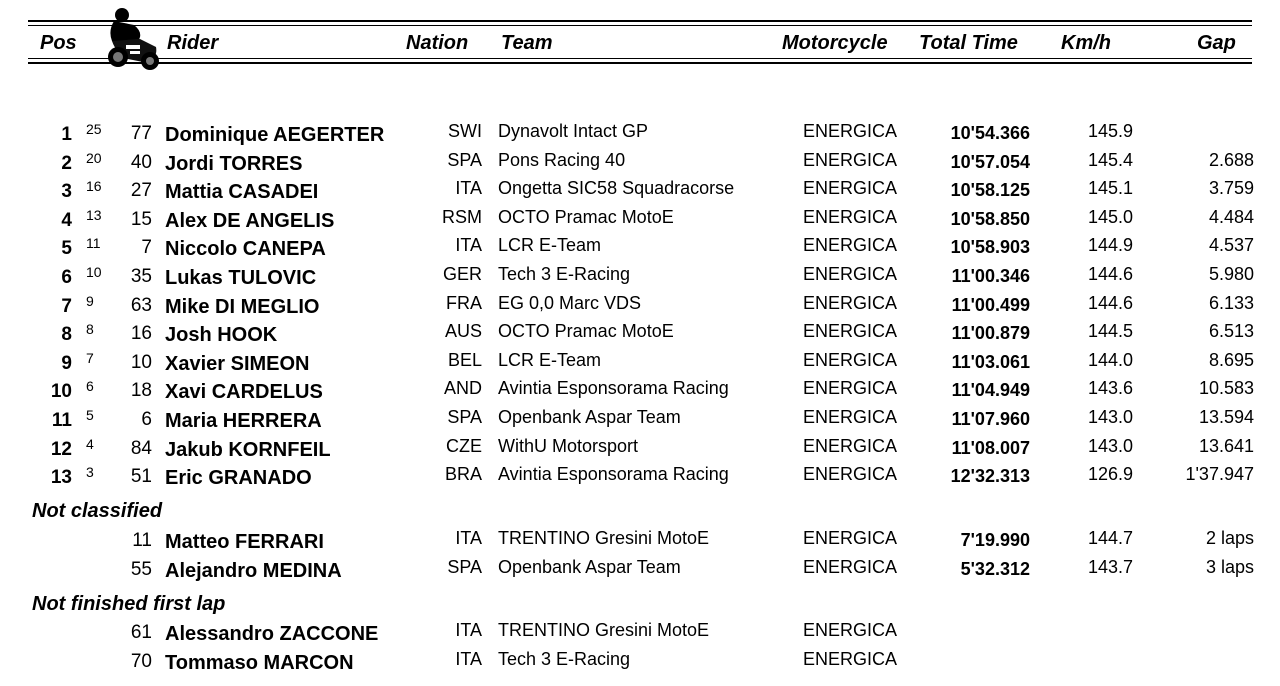  Describe the element at coordinates (1219, 474) in the screenshot. I see `gap-cell: 1'37.947` at that location.